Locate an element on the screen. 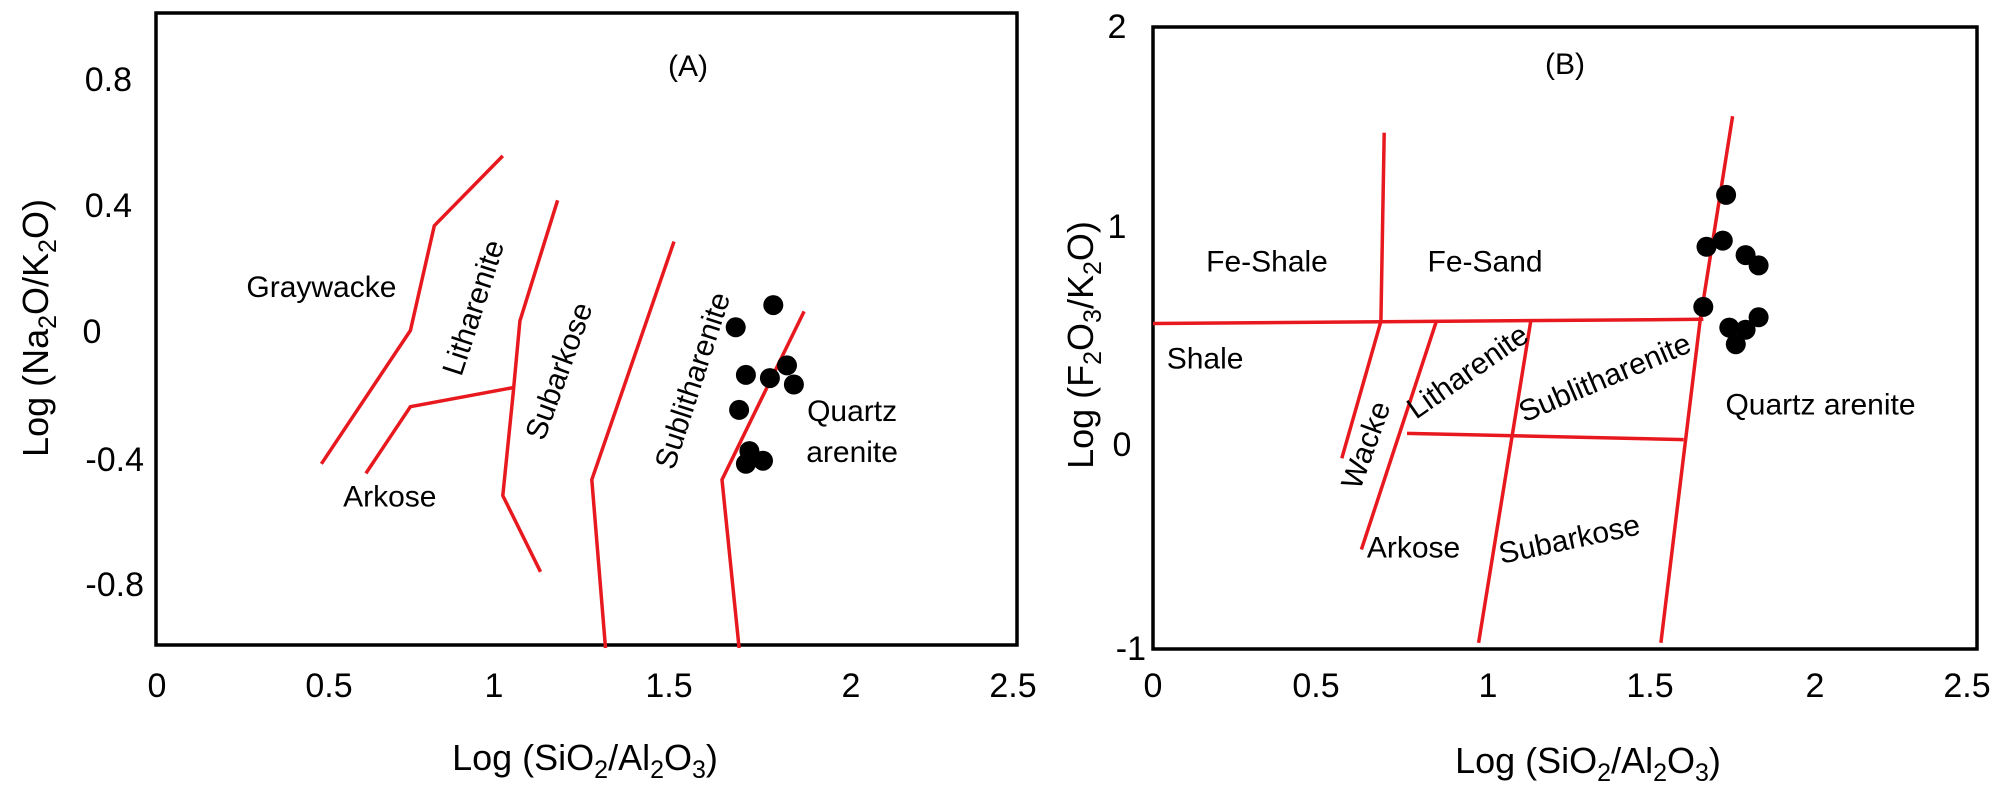 The height and width of the screenshot is (798, 1999). y-axis-title-b: Log (F2O3/K2O) is located at coordinates (1083, 345).